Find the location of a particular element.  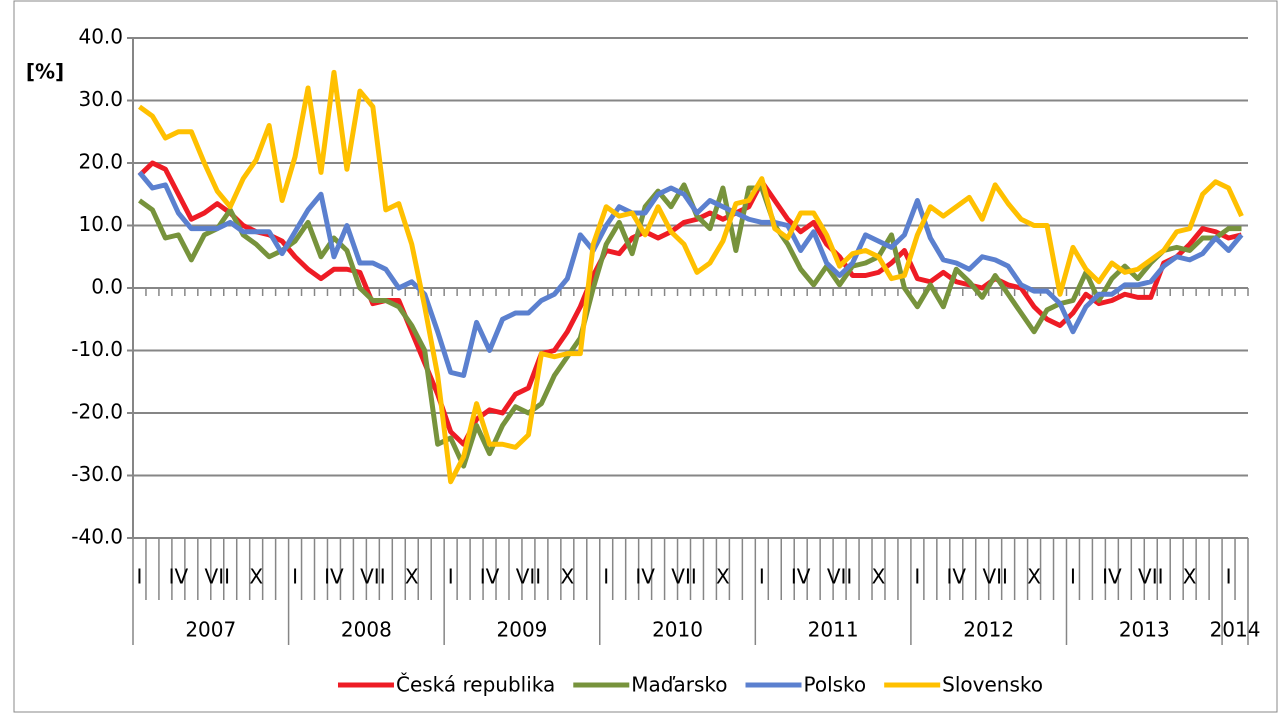

y-tick-label: -10.0 is located at coordinates (97, 349).